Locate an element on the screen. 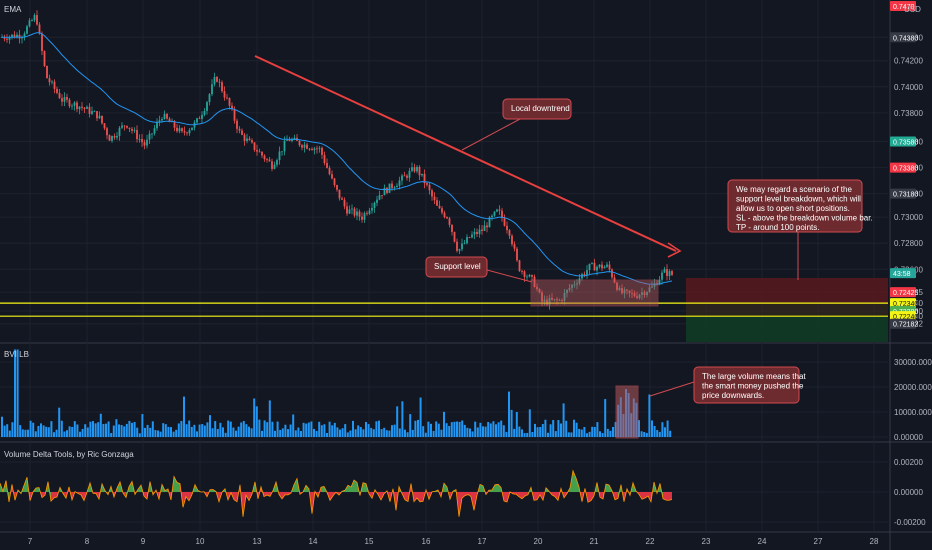  volume-delta-indicator-label: Volume Delta Tools, by Ric Gonzaga is located at coordinates (69, 454).